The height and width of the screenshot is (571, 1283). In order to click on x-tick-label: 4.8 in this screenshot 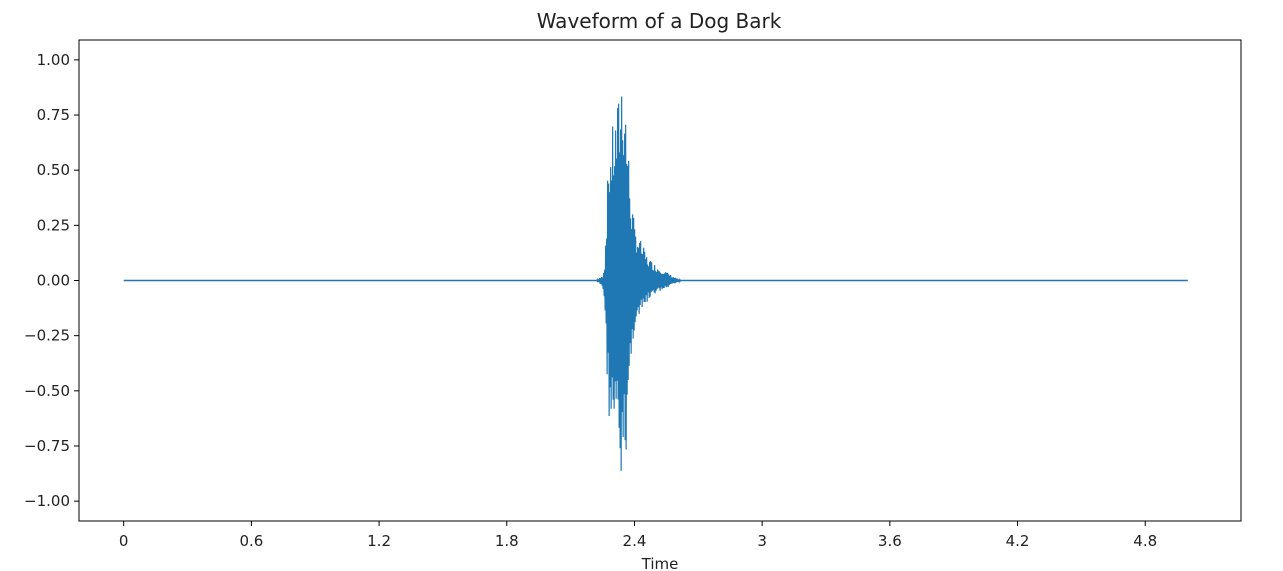, I will do `click(1145, 541)`.